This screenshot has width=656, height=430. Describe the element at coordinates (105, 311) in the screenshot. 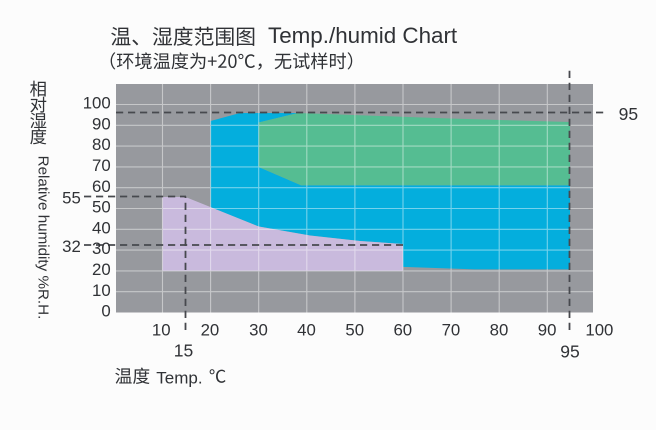

I see `svg-text: 0` at that location.